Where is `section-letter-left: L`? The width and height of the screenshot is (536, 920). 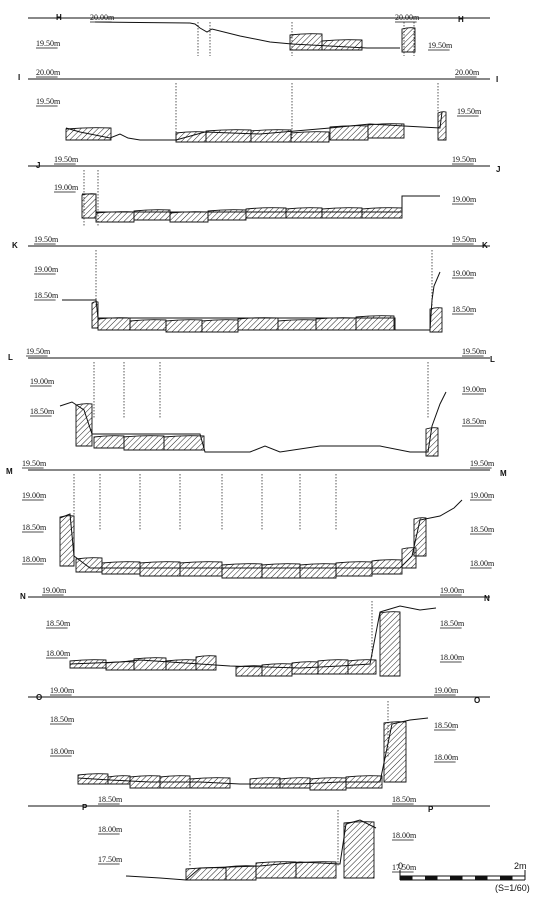 section-letter-left: L is located at coordinates (10, 357).